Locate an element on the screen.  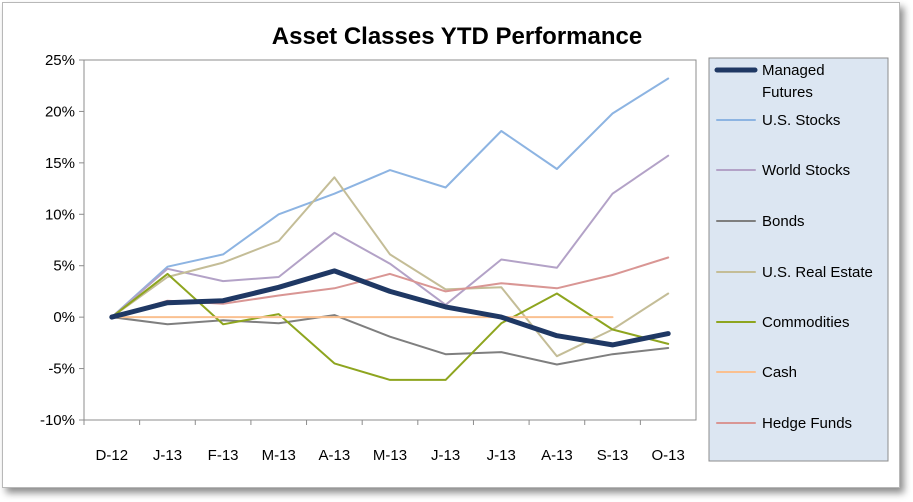
x-tick-label: O-13 is located at coordinates (668, 455).